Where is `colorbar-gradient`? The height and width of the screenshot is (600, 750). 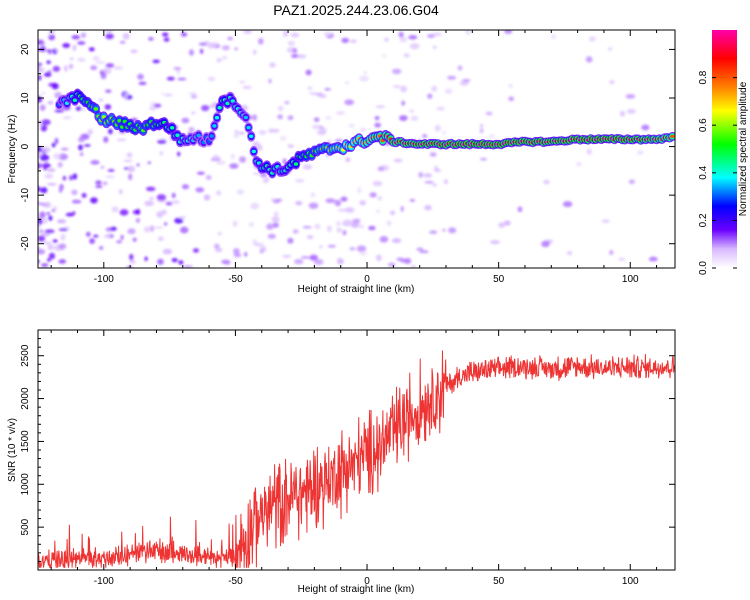 colorbar-gradient is located at coordinates (724, 149).